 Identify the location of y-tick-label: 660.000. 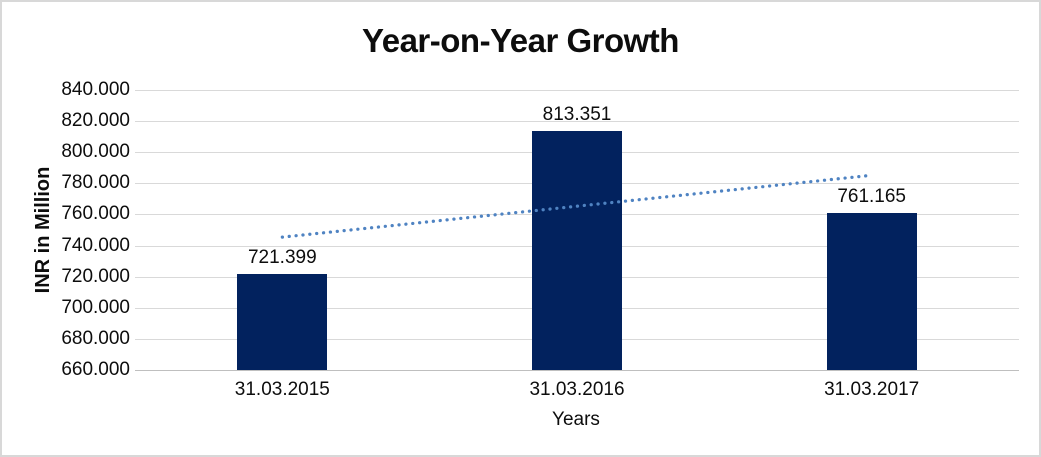
(95, 369).